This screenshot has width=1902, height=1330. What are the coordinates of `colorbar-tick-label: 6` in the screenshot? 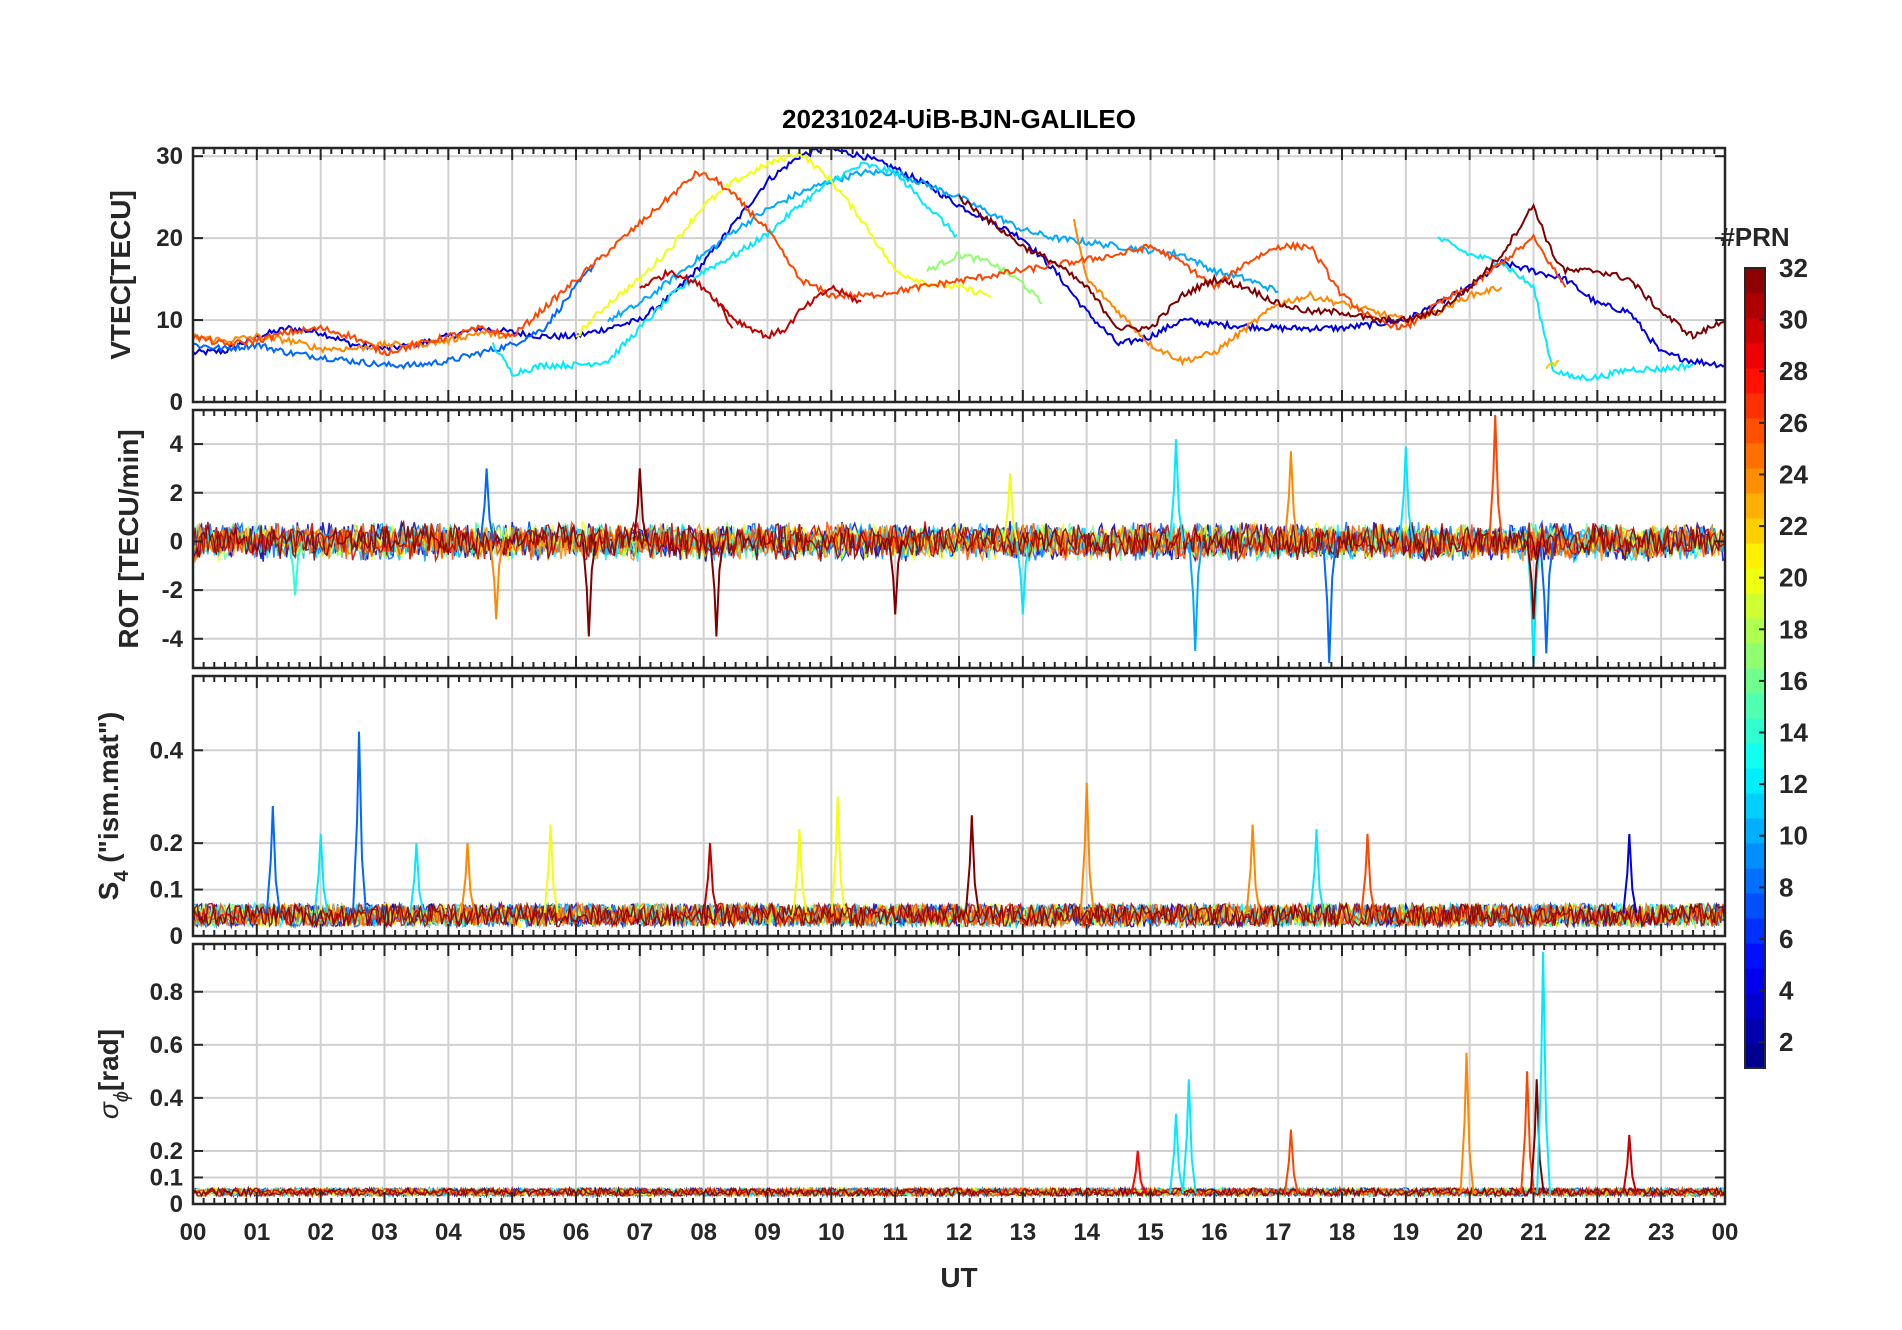 It's located at (1786, 939).